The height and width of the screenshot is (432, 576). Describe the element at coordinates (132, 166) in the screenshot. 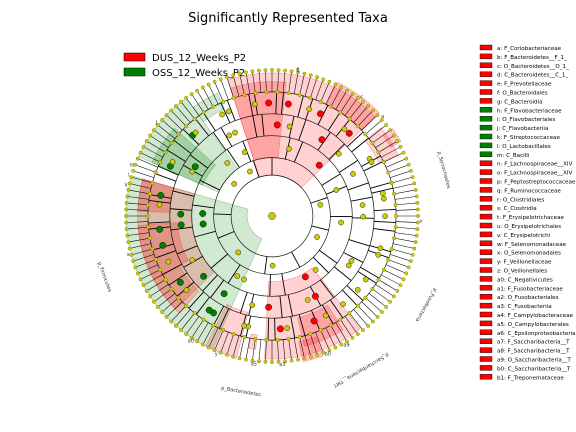

I see `sector-label: m` at that location.